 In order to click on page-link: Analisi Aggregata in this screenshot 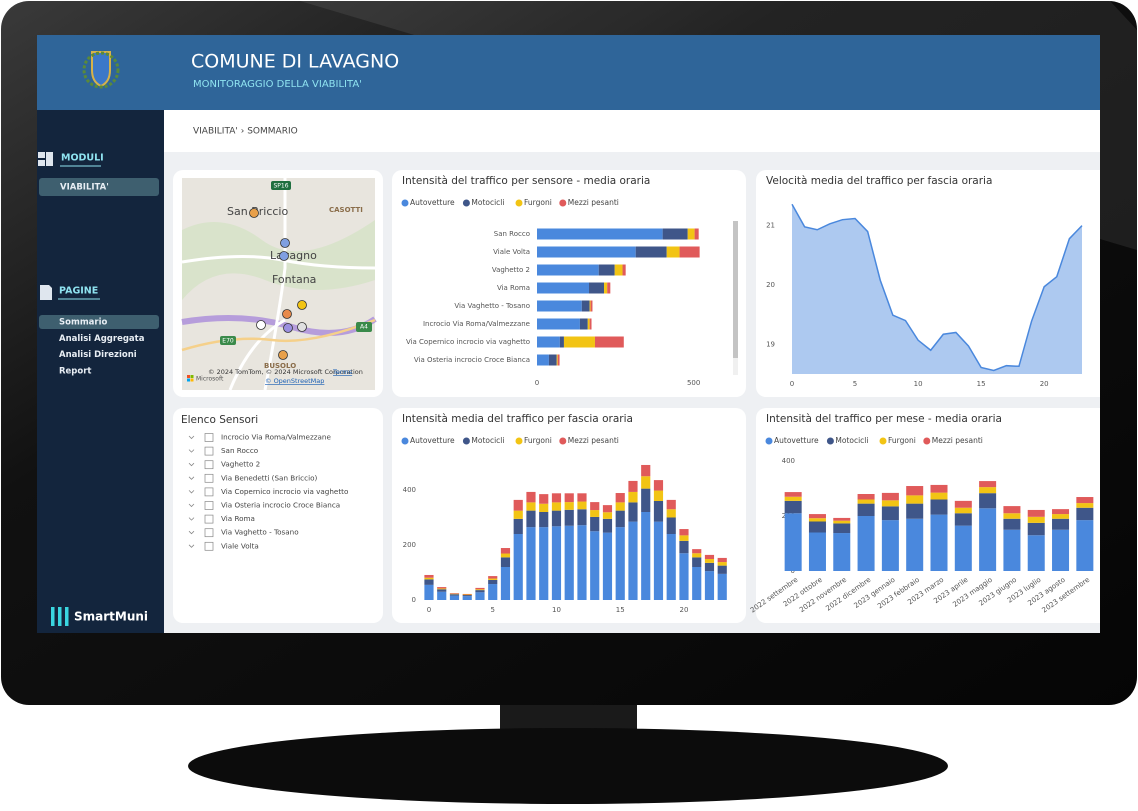, I will do `click(102, 339)`.